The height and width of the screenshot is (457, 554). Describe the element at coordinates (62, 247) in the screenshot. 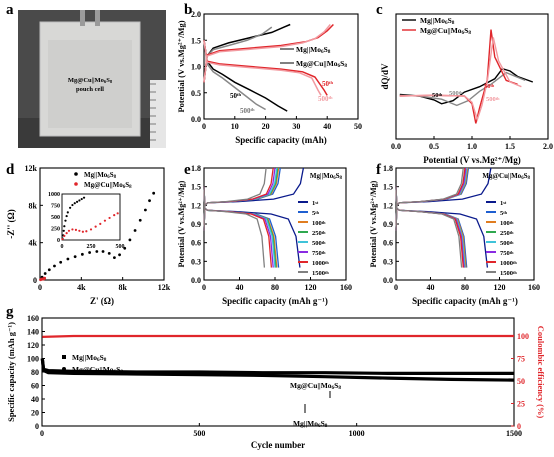

I see `inset-x-tick-d: 0` at that location.